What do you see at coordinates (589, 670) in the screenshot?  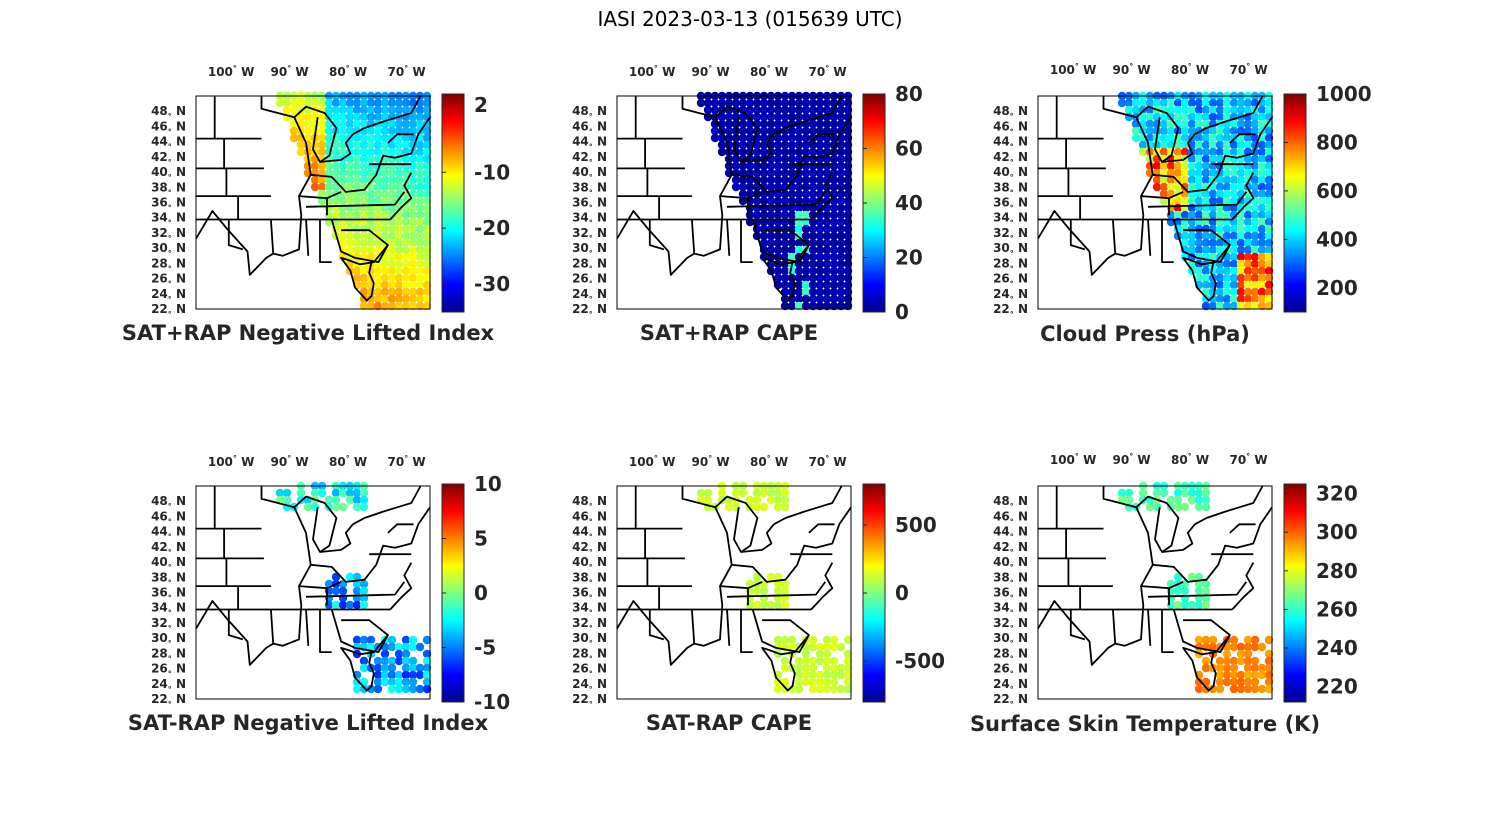 I see `lat-tick-label: 26° N` at bounding box center [589, 670].